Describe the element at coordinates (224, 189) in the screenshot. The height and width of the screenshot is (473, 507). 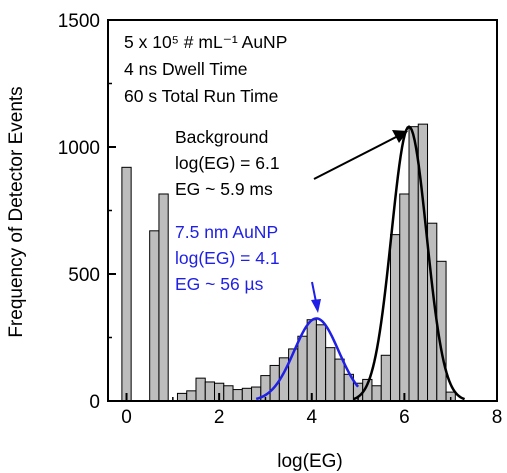
I see `background-eg: EG ~ 5.9 ms` at that location.